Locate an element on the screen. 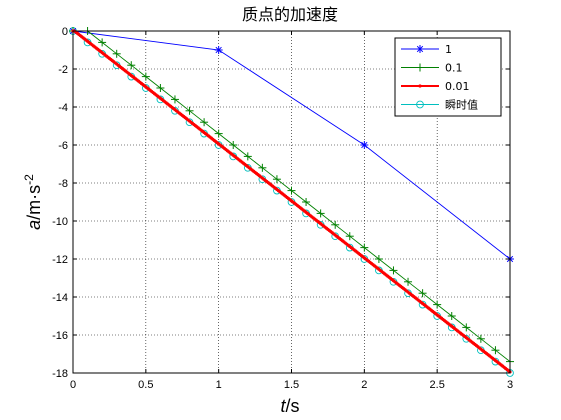  x-axis-label-italic: t is located at coordinates (283, 406).